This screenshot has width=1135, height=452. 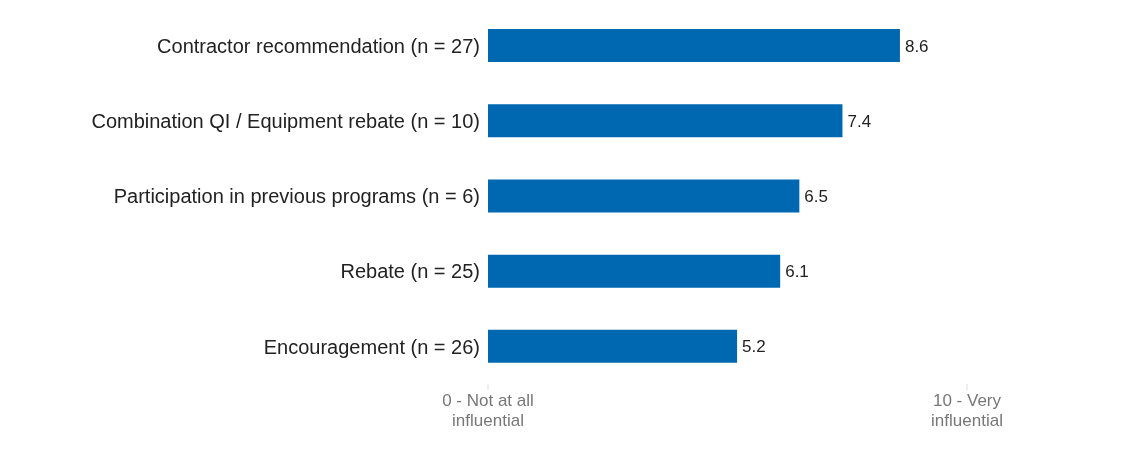 What do you see at coordinates (410, 271) in the screenshot?
I see `y-tick-label: Rebate (n = 25)` at bounding box center [410, 271].